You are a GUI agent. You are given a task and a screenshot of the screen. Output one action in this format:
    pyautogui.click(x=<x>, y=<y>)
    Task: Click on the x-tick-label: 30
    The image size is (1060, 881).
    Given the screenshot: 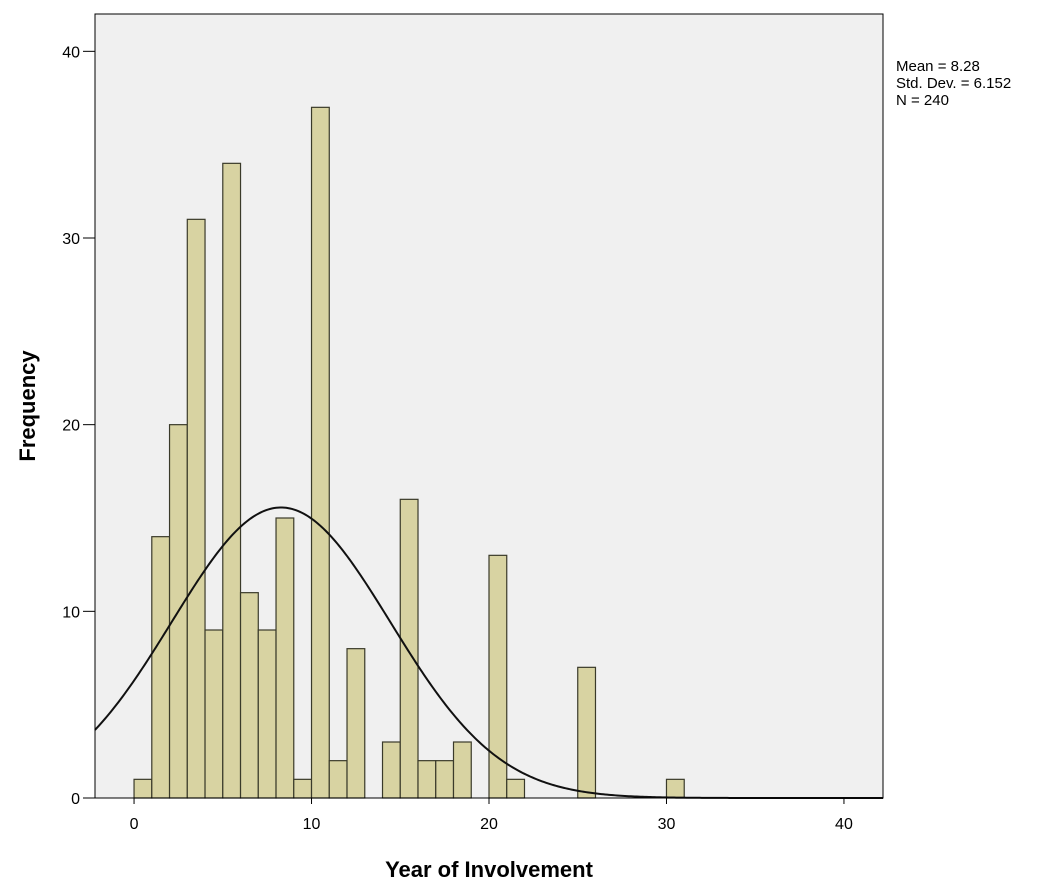 What is the action you would take?
    pyautogui.click(x=667, y=824)
    